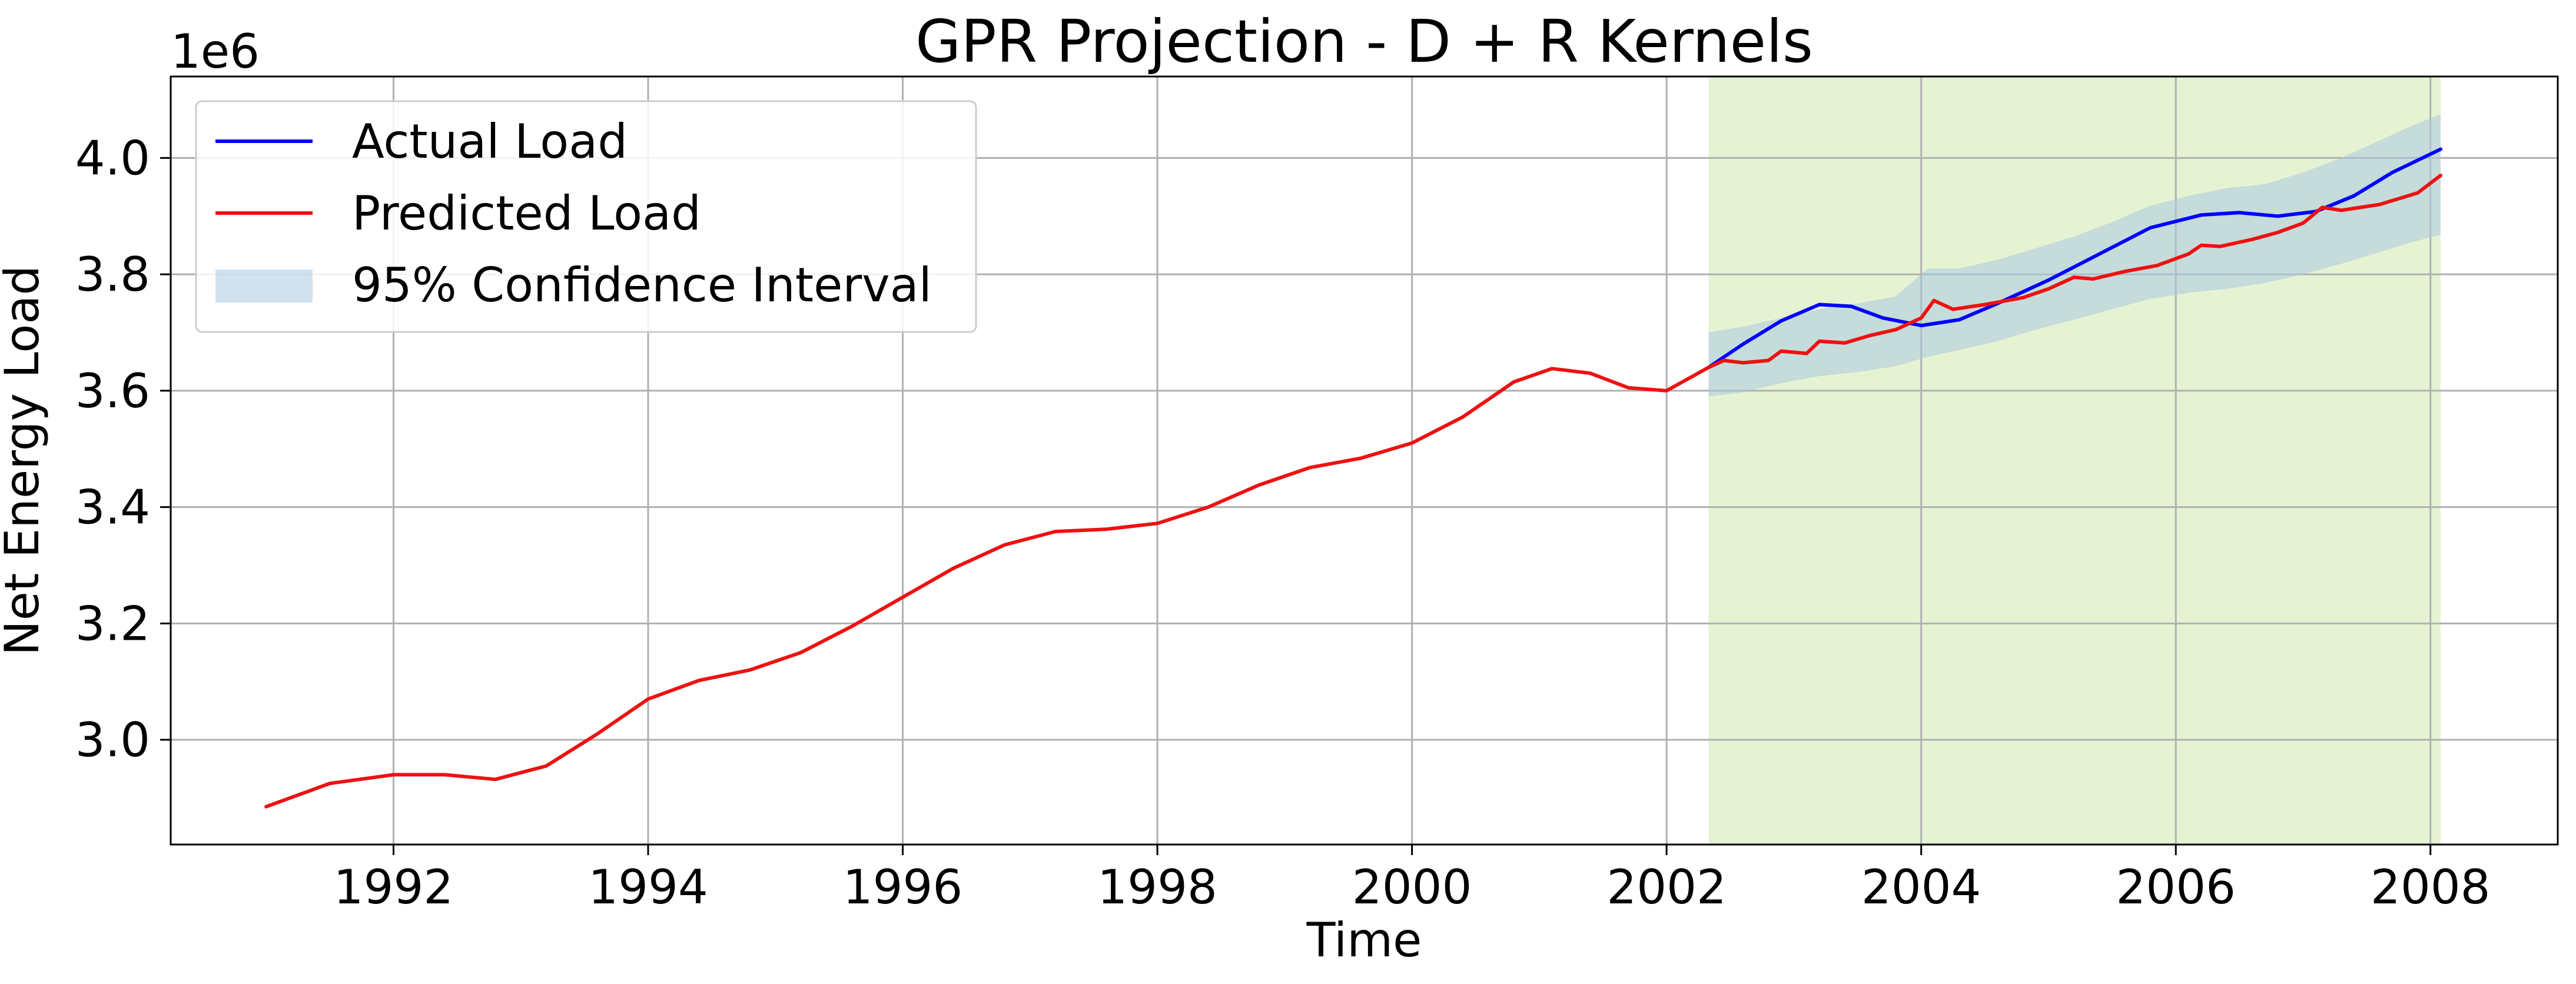  I want to click on x-tick-label: 2002, so click(1667, 887).